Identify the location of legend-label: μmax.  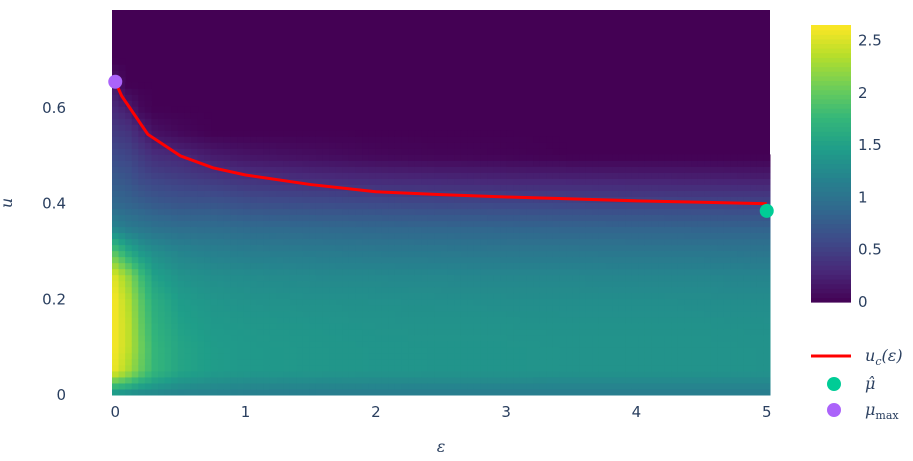
(882, 411).